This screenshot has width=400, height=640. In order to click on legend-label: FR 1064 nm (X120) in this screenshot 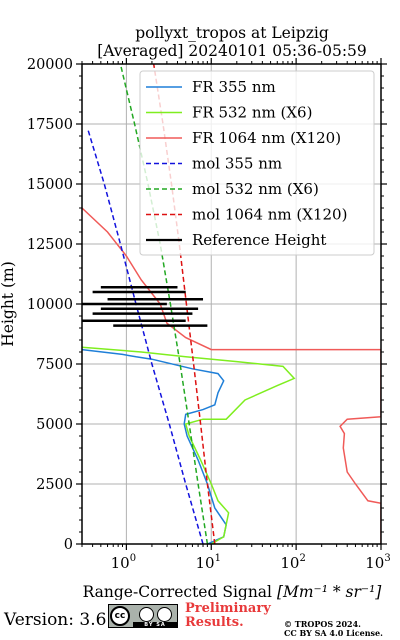, I will do `click(266, 138)`.